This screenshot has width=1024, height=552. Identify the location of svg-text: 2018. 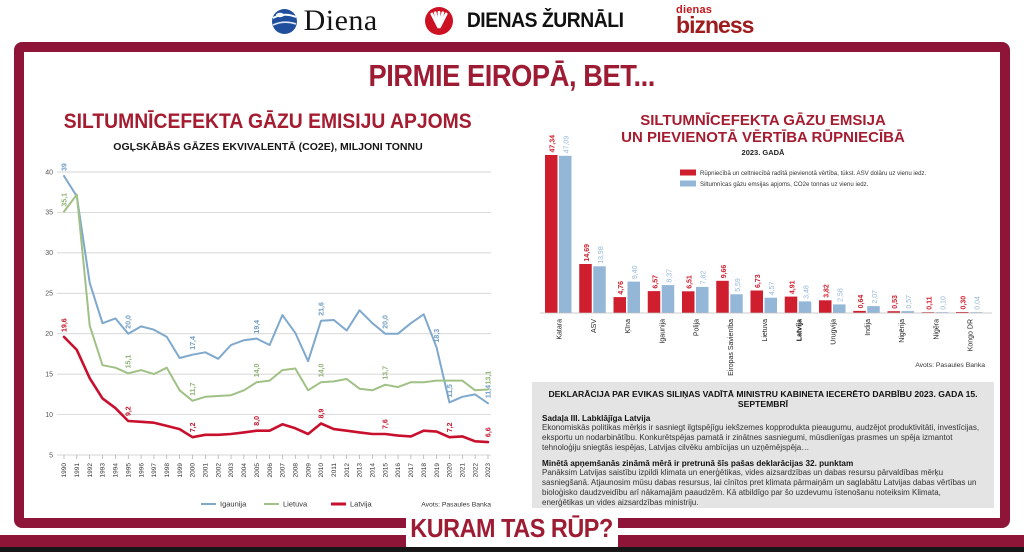
(424, 470).